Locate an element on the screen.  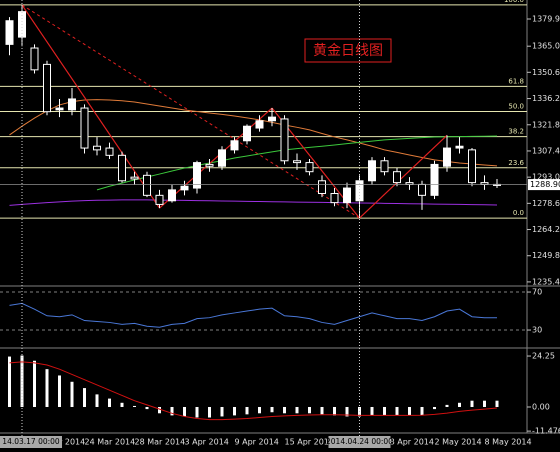
x-tick-label: 28 Apr 2014 is located at coordinates (409, 442).